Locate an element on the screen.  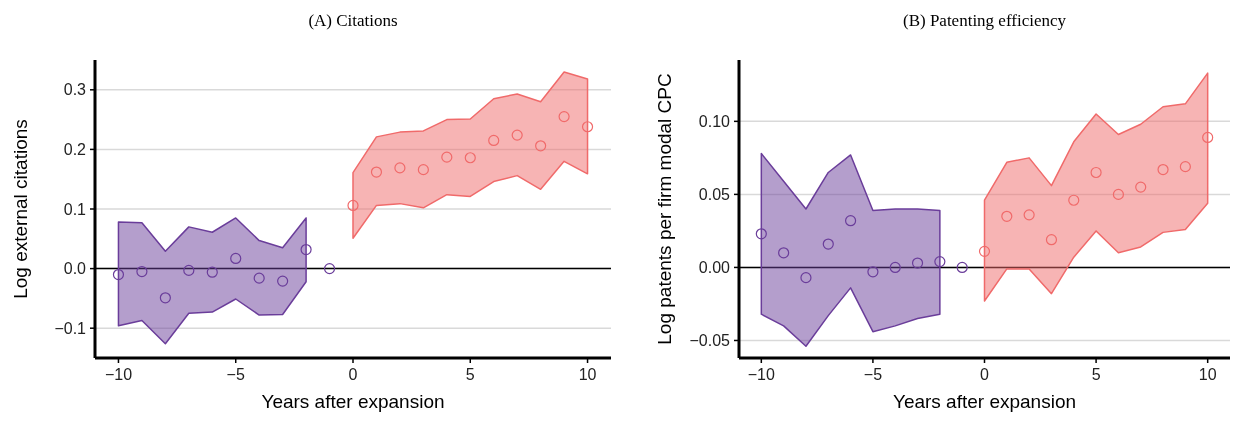
y-tick-label: 0.2 is located at coordinates (75, 149).